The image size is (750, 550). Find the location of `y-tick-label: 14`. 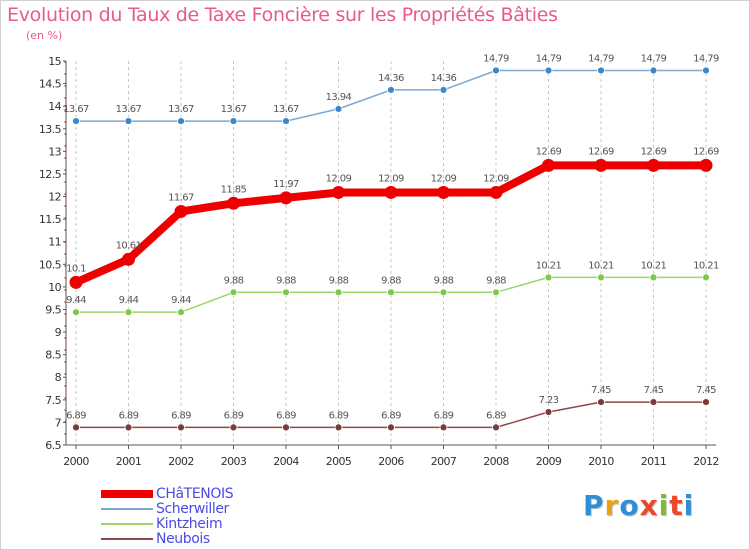

y-tick-label: 14 is located at coordinates (54, 106).